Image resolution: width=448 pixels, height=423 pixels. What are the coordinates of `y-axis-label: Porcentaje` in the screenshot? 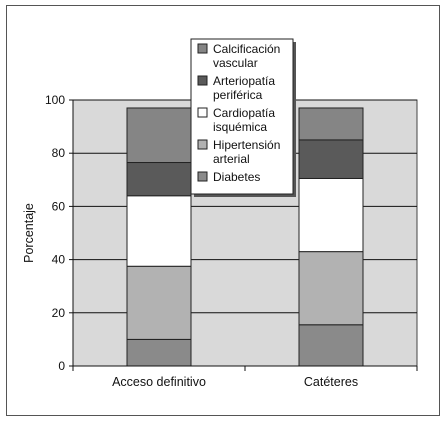 It's located at (29, 233).